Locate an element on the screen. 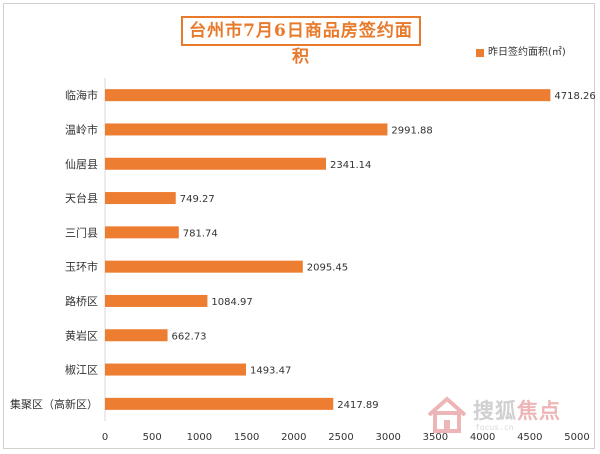 Image resolution: width=600 pixels, height=454 pixels. watermark-subtext: focus.cn is located at coordinates (494, 427).